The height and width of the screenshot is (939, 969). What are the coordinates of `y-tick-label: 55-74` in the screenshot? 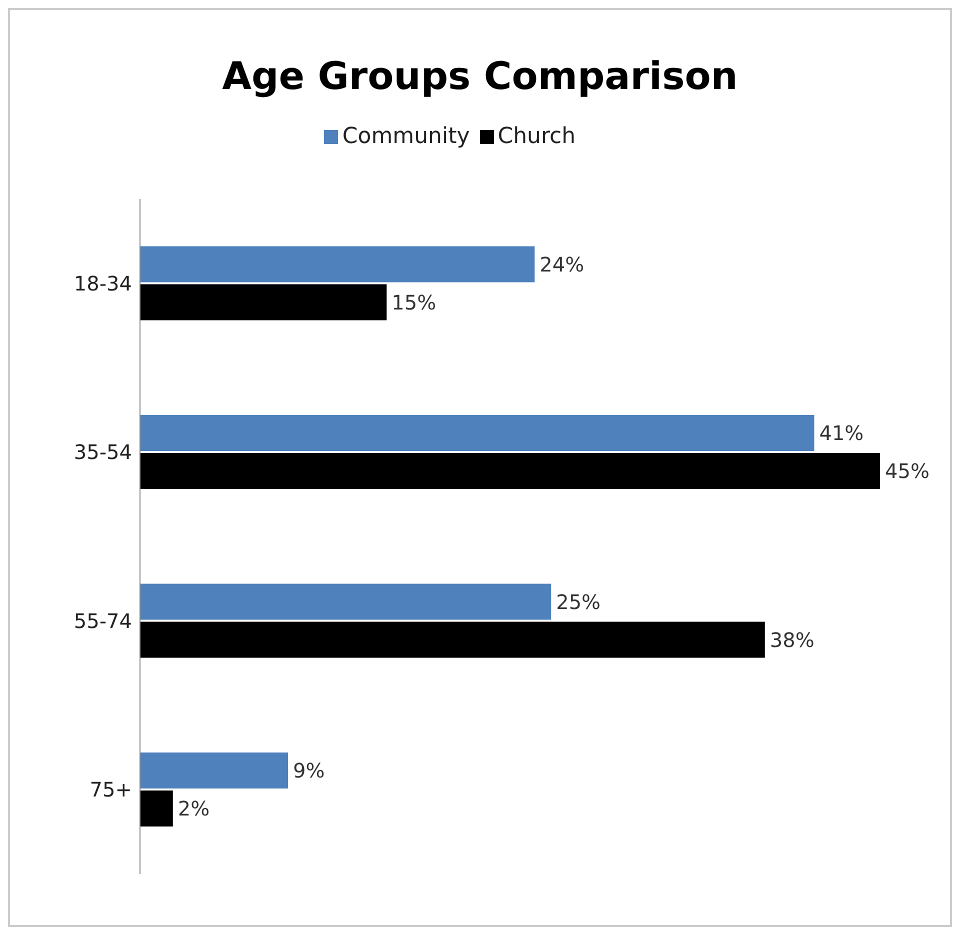 It's located at (103, 620).